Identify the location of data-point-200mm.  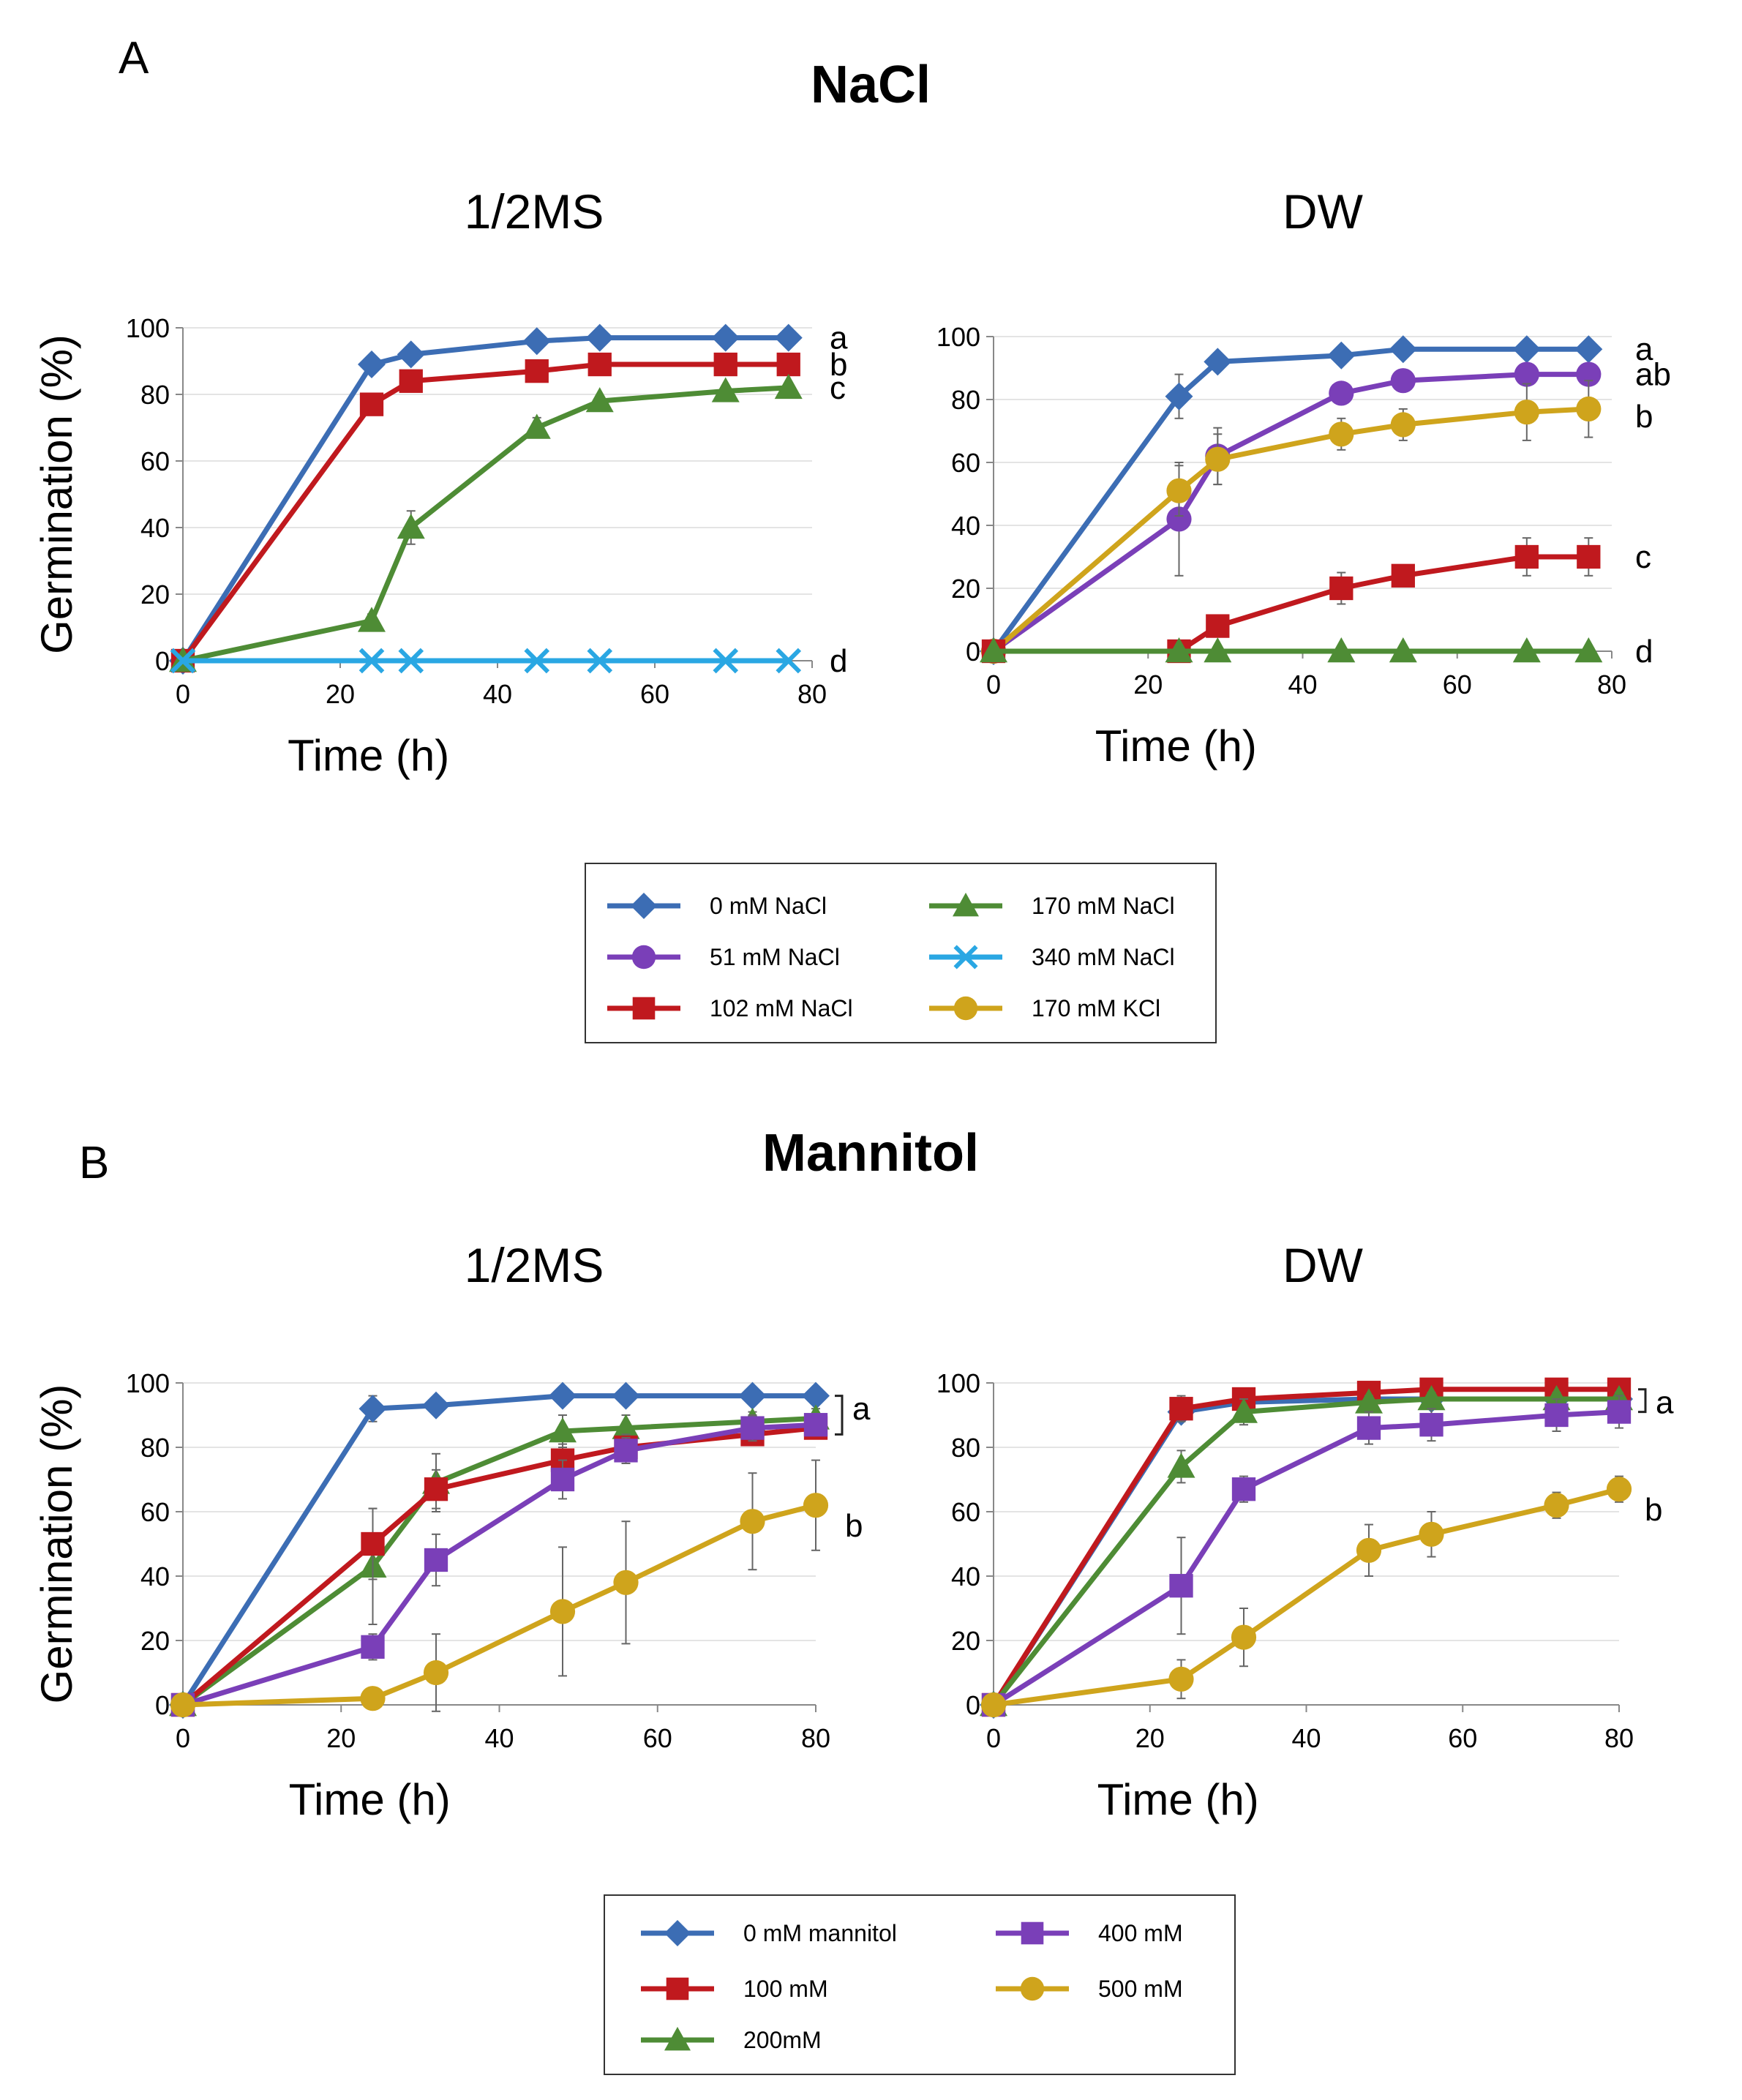
(563, 1430).